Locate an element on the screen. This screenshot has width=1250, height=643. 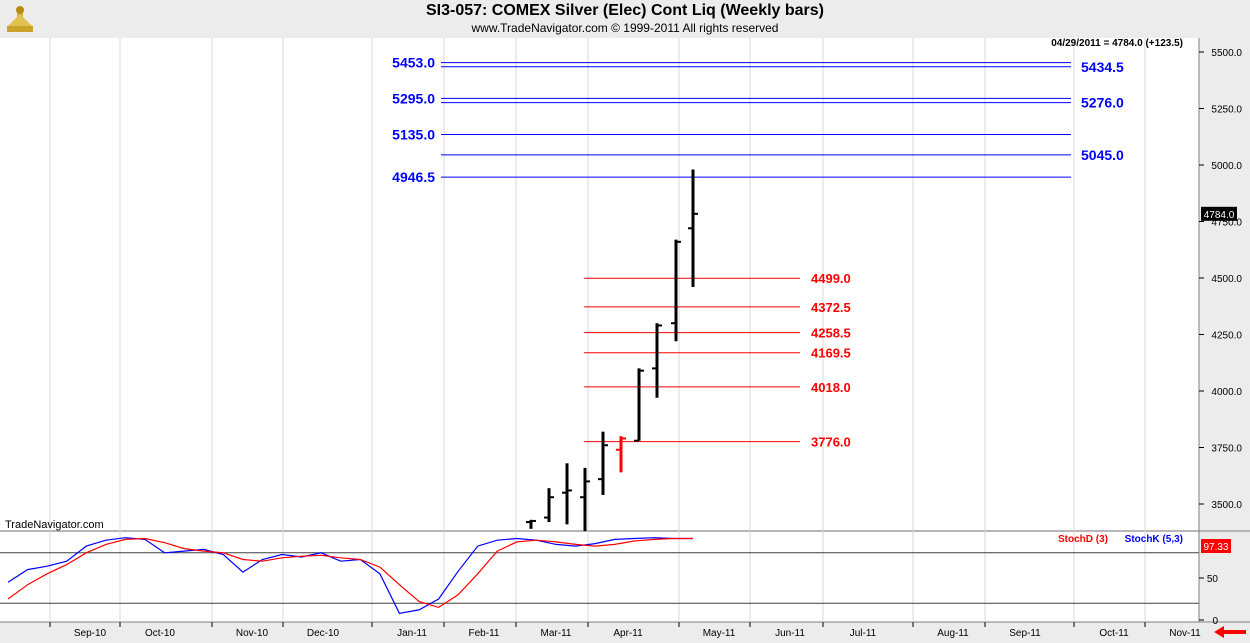
stochastic-tick-label: 50 is located at coordinates (1213, 579).